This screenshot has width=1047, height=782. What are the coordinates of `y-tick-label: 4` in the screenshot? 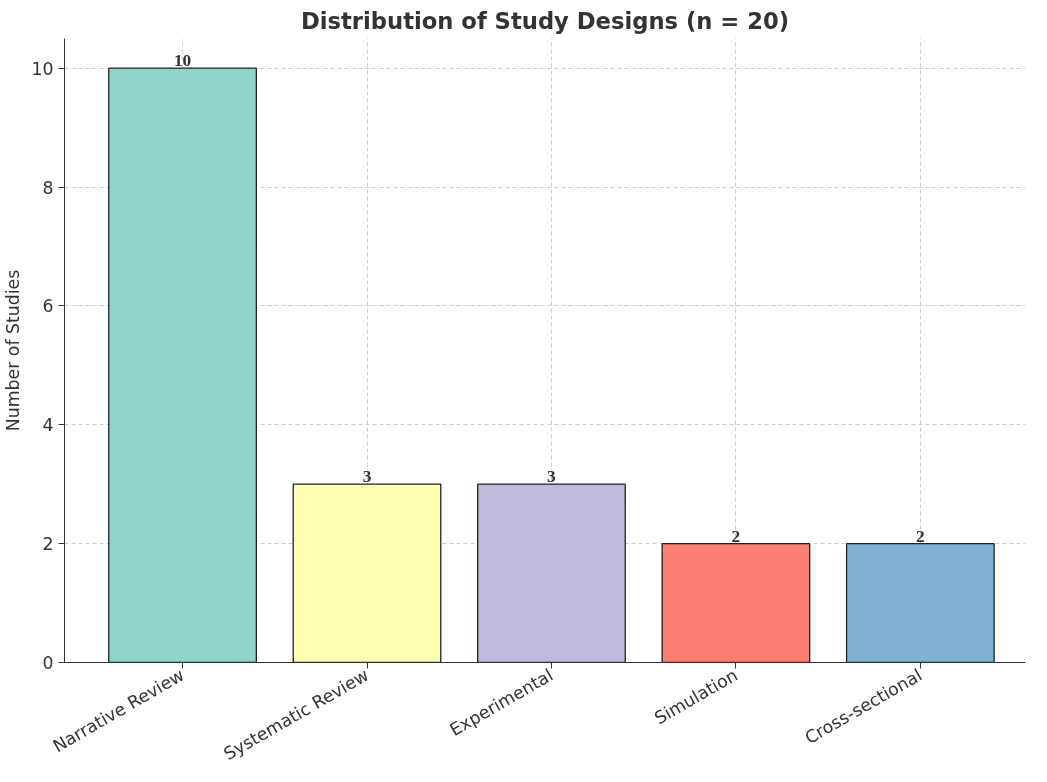 It's located at (48, 425).